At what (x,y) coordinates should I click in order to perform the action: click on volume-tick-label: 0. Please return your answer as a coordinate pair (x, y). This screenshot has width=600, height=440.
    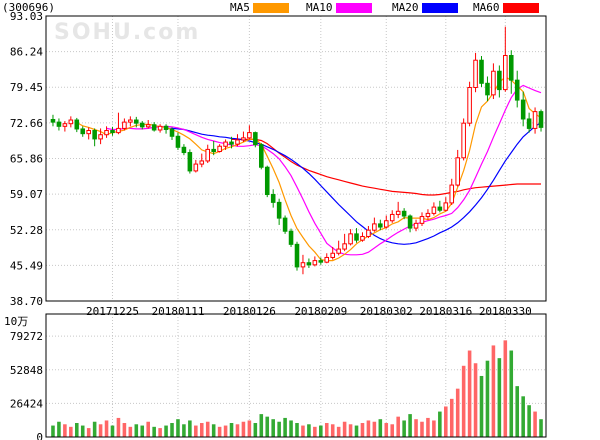
    Looking at the image, I should click on (39, 435).